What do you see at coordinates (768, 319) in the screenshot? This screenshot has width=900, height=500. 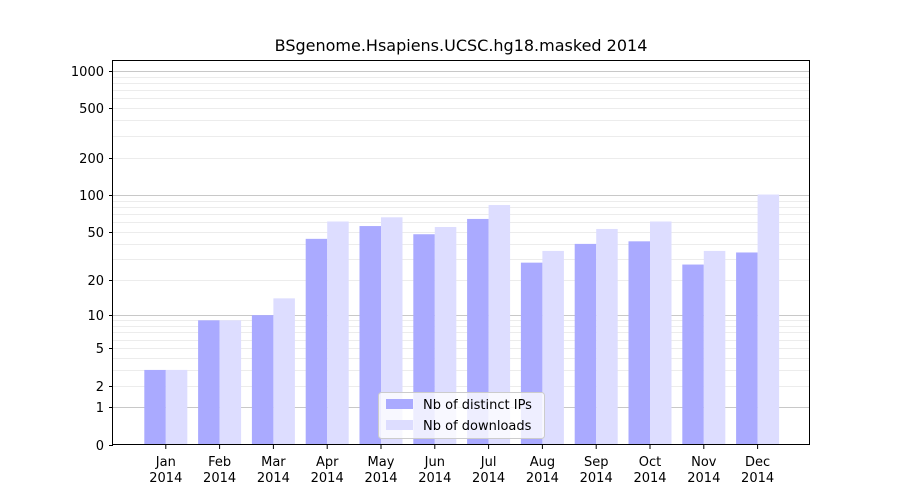 I see `bar-nb-of-downloads-dec` at bounding box center [768, 319].